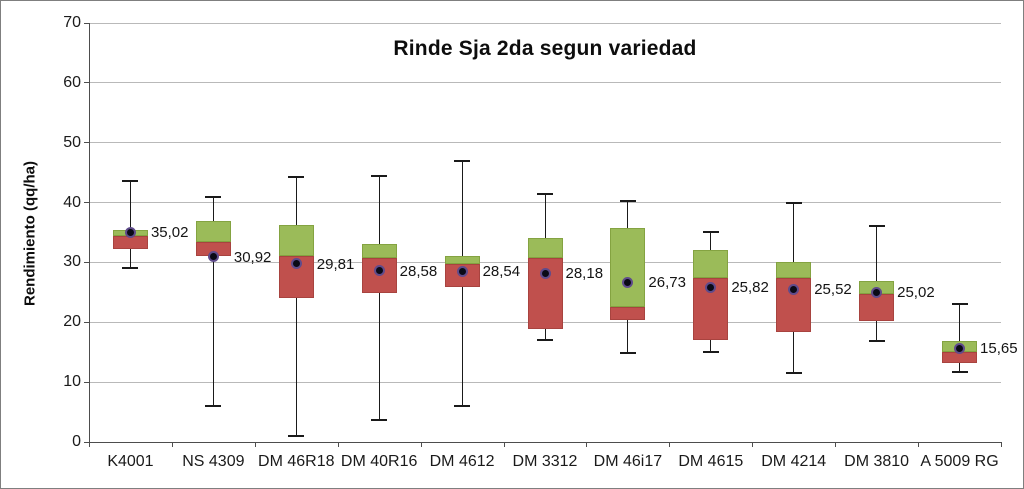  I want to click on y-tick-label: 20, so click(72, 322).